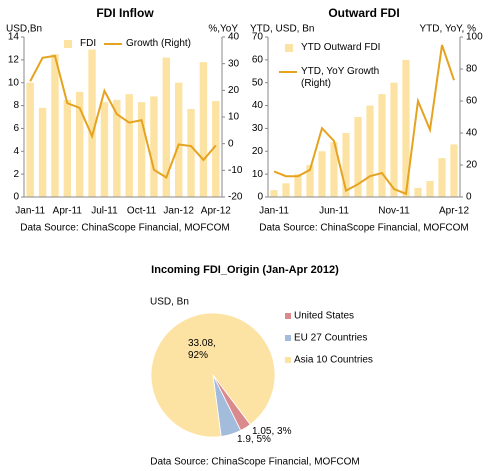 The image size is (490, 471). What do you see at coordinates (14, 37) in the screenshot?
I see `y-tick-label: 14` at bounding box center [14, 37].